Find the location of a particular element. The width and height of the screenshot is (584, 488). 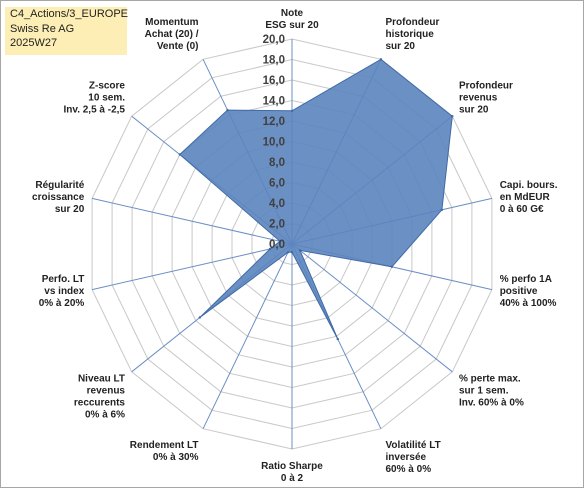

tick-label: 8,0 is located at coordinates (277, 163).